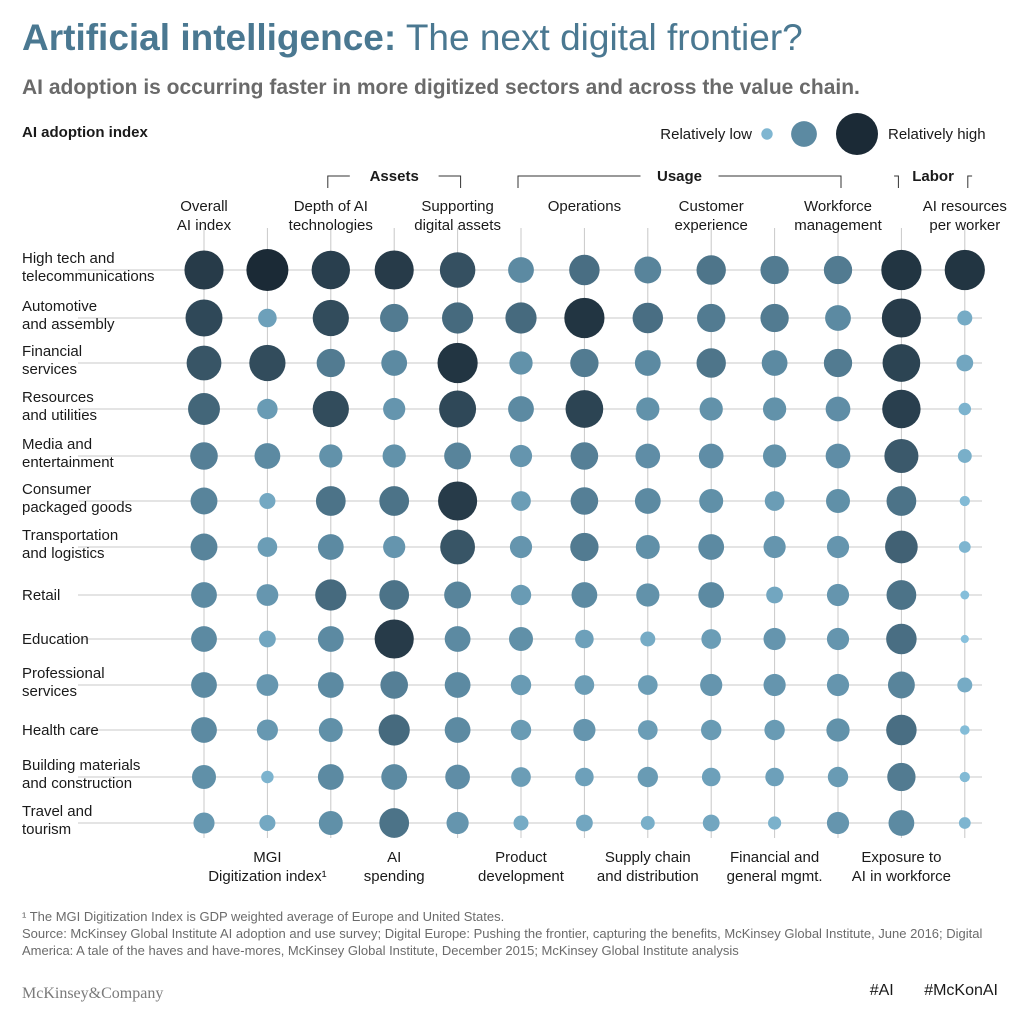 This screenshot has width=1024, height=1024. I want to click on group-label-labor: Labor, so click(933, 176).